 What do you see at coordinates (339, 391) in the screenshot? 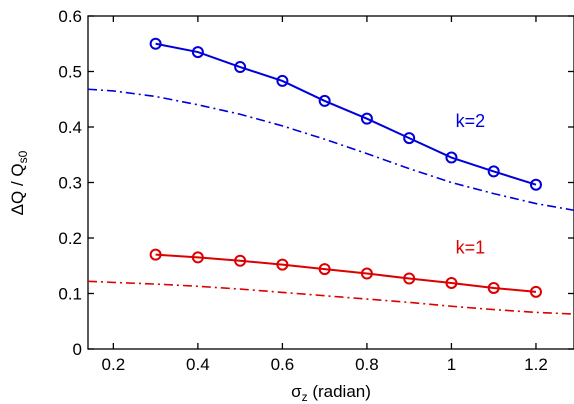
I see `x-axis-label-rest: (radian)` at bounding box center [339, 391].